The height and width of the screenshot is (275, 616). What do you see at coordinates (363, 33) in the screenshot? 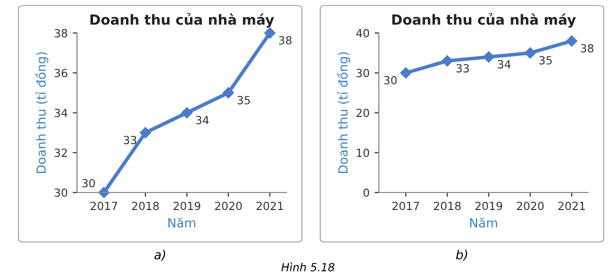
I see `y-tick-label: 40` at bounding box center [363, 33].